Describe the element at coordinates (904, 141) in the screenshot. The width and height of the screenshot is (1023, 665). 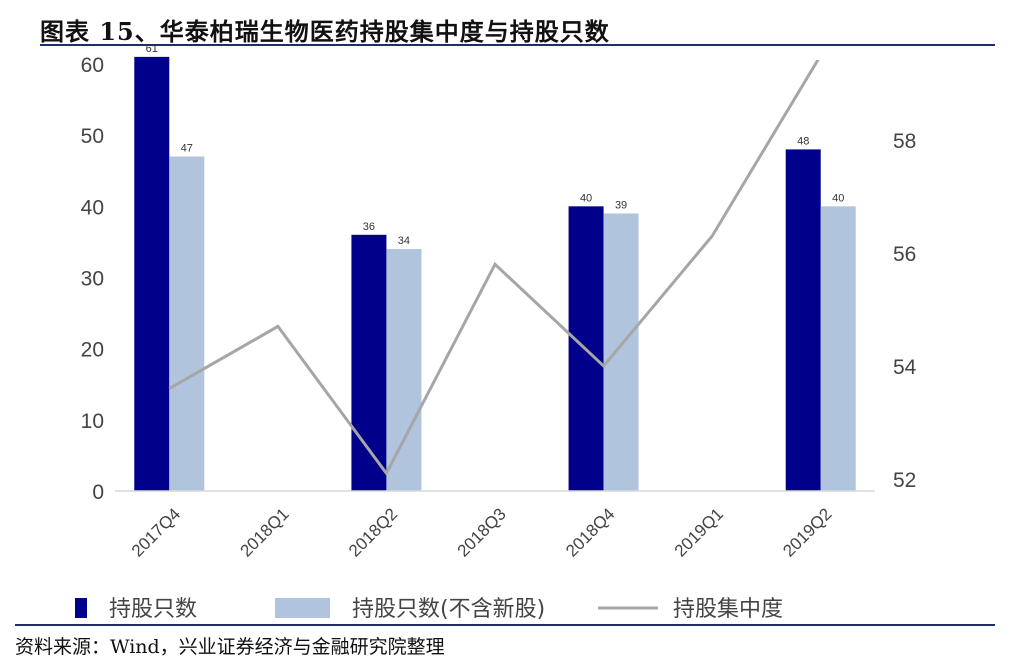
I see `right-tick-label: 58` at that location.